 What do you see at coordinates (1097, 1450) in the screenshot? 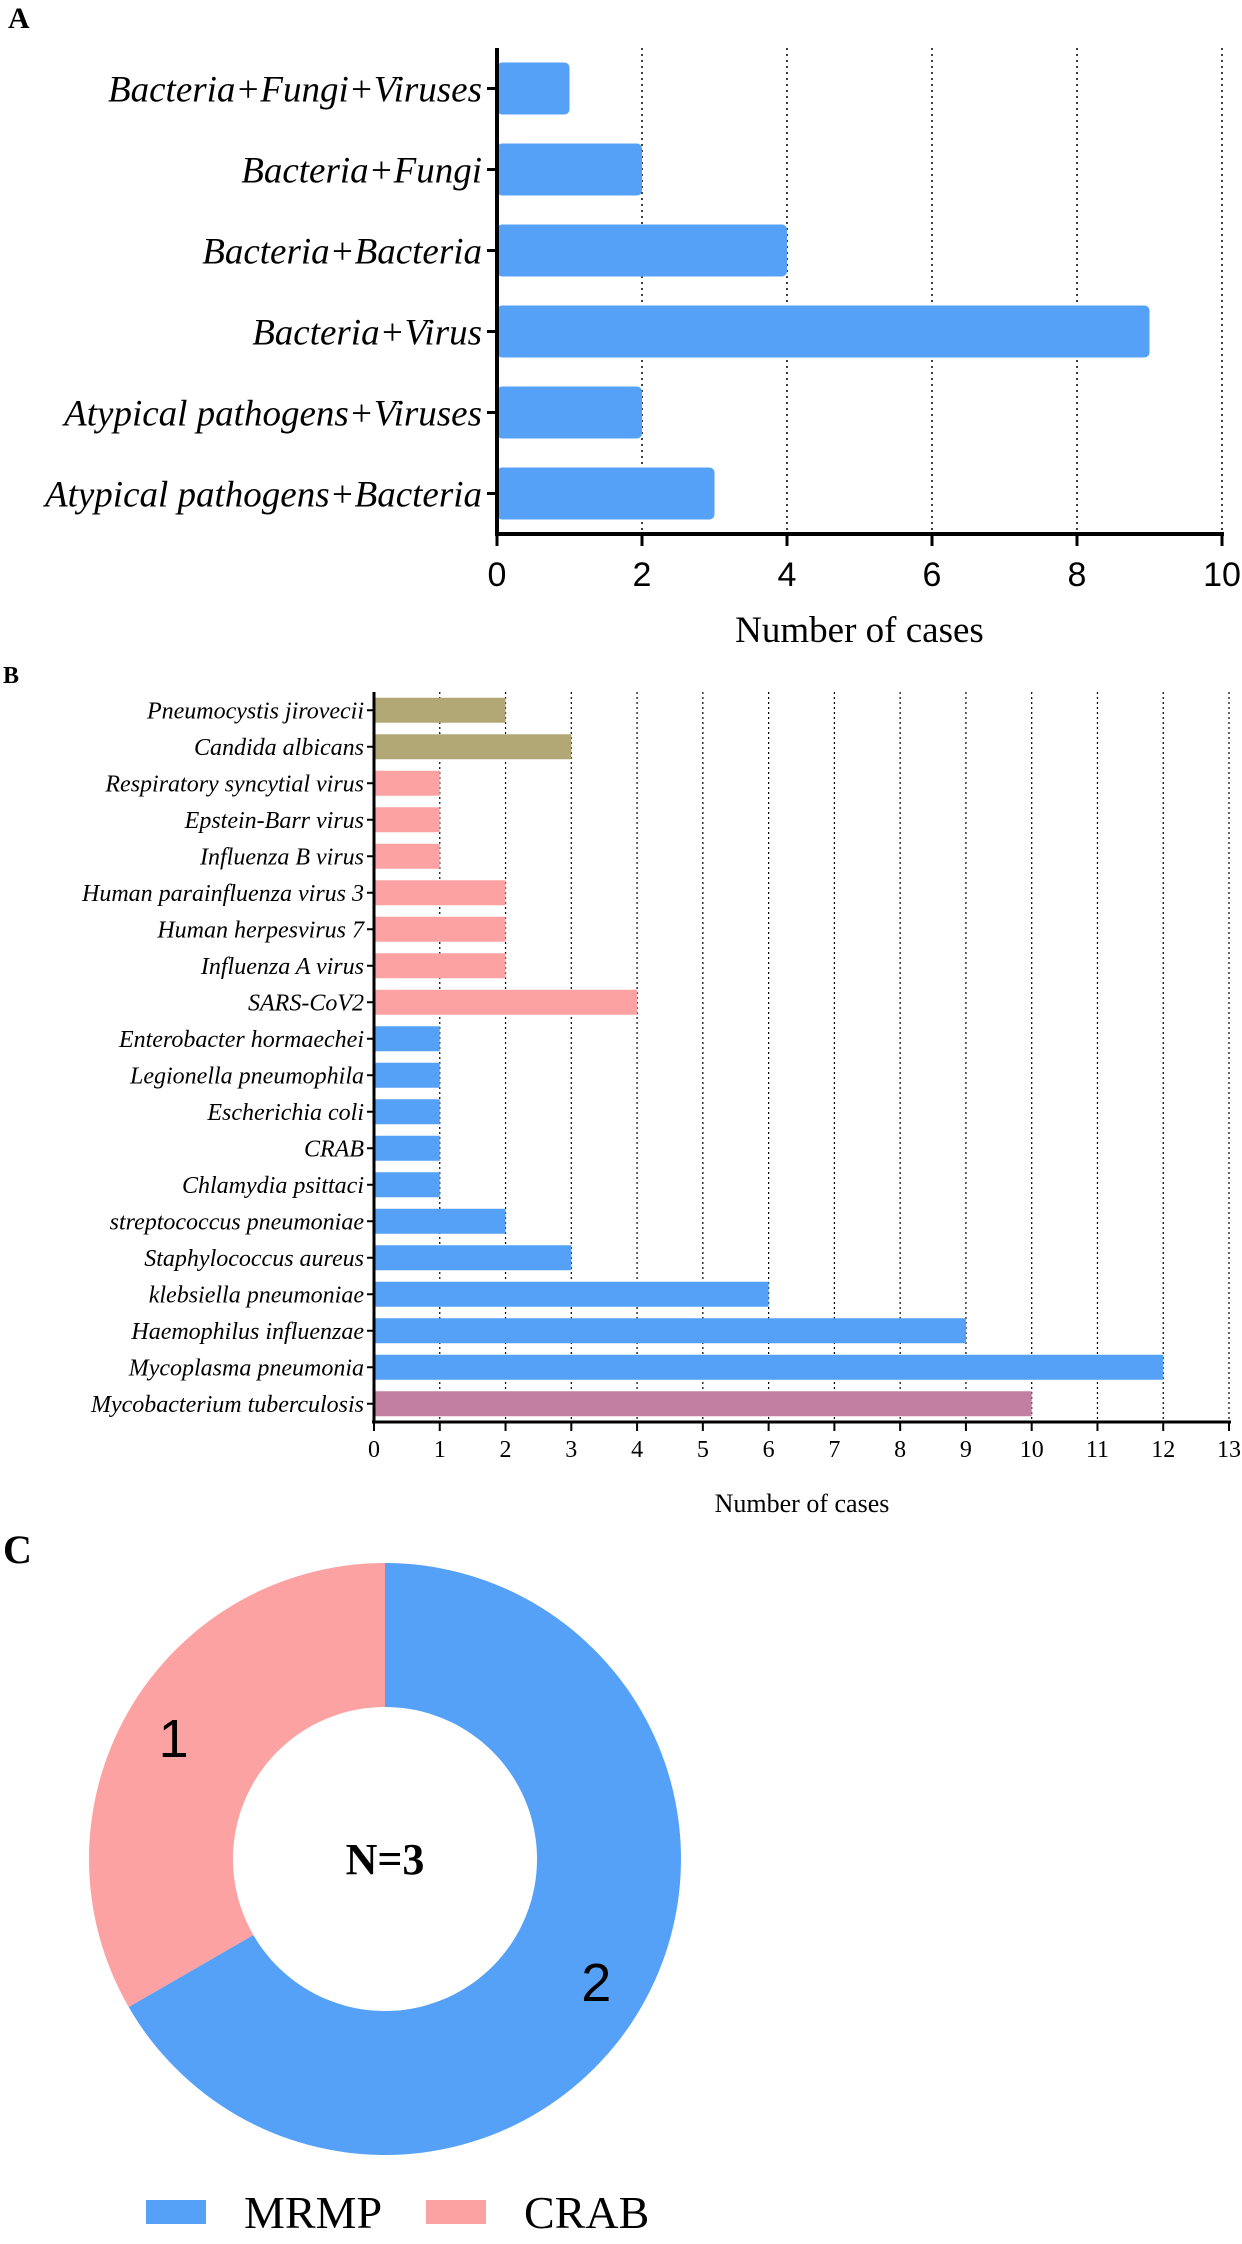
I see `tick-label-b: 11` at bounding box center [1097, 1450].